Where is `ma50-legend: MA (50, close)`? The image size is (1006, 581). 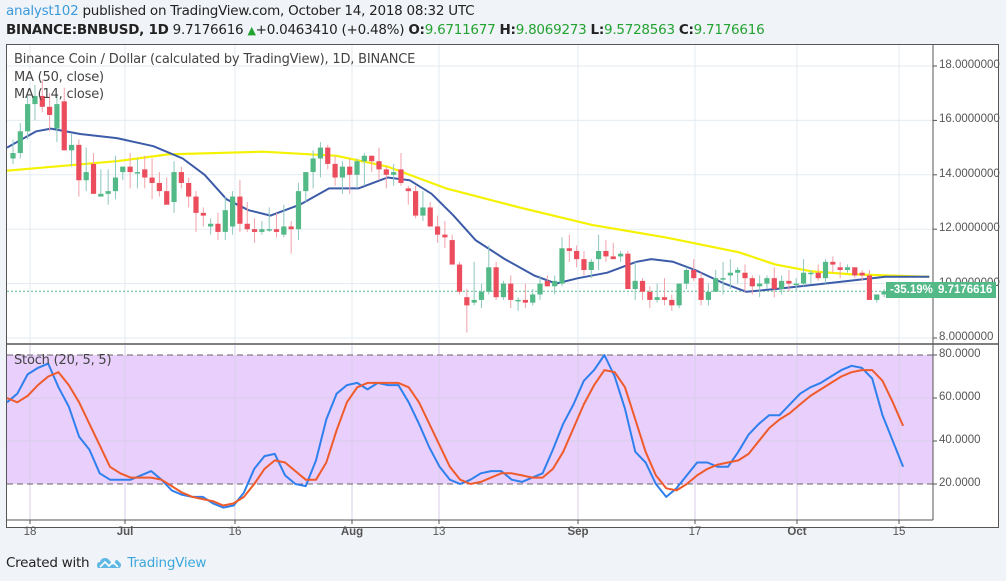 ma50-legend: MA (50, close) is located at coordinates (59, 77).